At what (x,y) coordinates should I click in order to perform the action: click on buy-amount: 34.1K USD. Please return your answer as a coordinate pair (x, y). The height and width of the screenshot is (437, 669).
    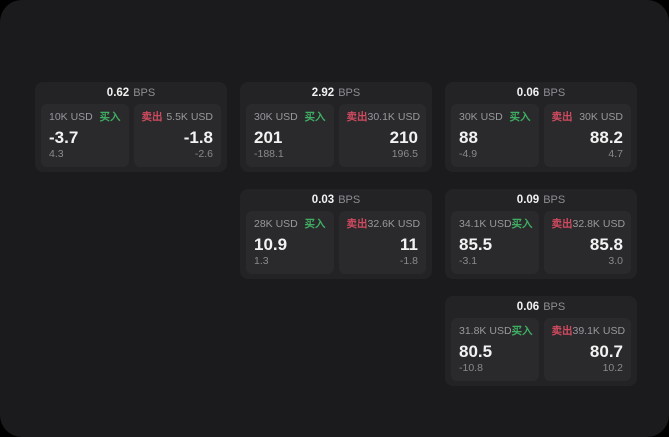
    Looking at the image, I should click on (485, 224).